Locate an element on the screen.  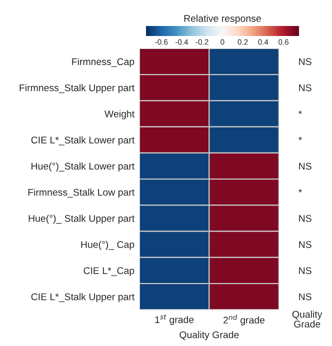
y-tick-label: CIE L*_Cap is located at coordinates (109, 271).